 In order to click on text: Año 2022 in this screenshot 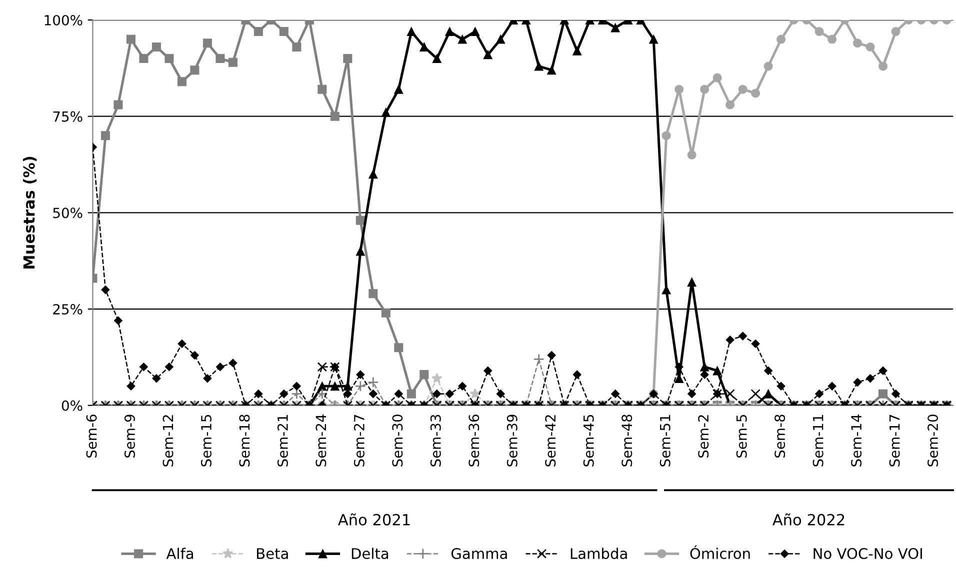, I will do `click(808, 519)`.